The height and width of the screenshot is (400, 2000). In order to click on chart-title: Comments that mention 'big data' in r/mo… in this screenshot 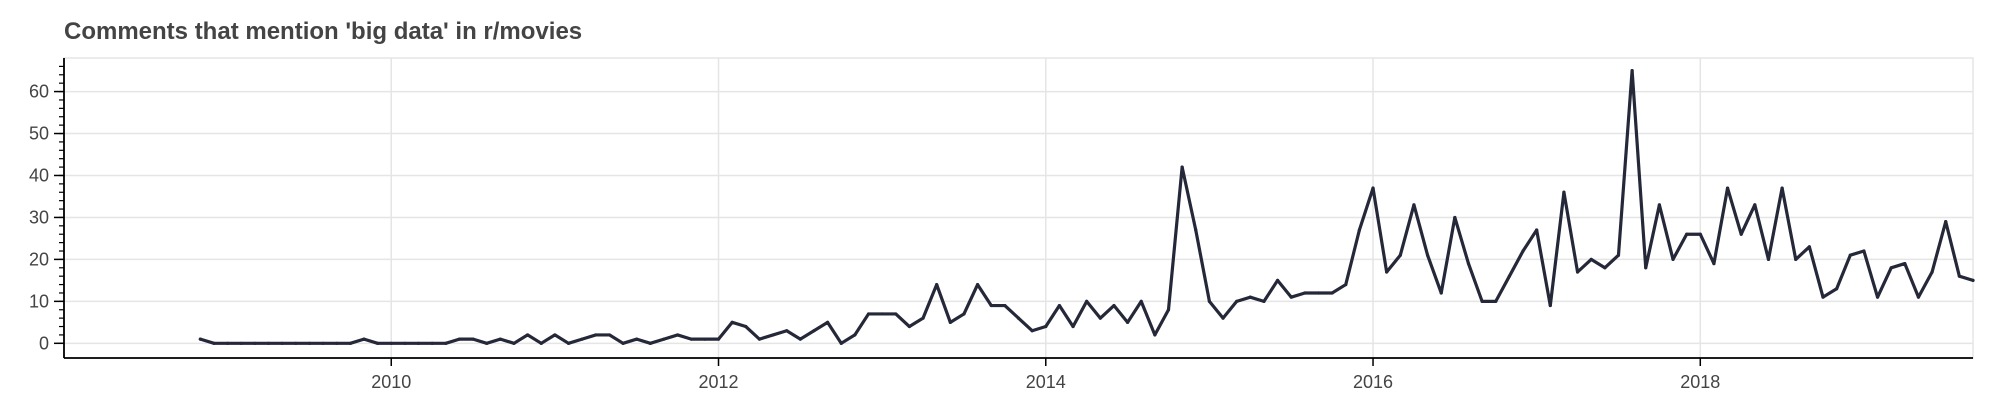, I will do `click(323, 31)`.